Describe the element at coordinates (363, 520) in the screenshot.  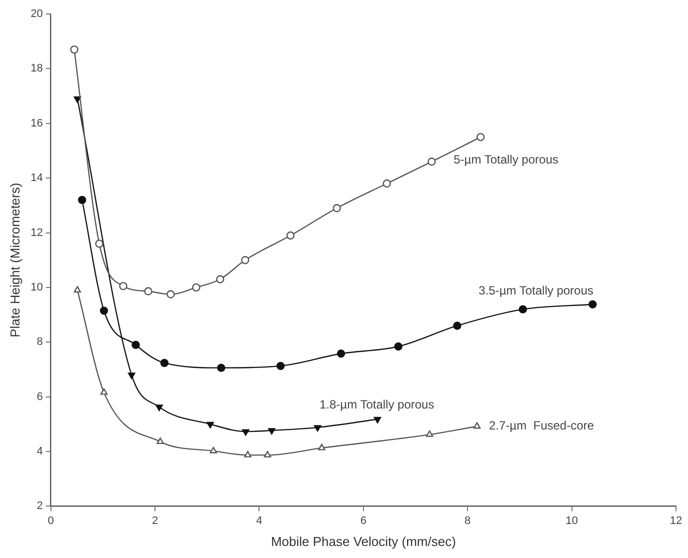
I see `x-tick-label: 6` at that location.